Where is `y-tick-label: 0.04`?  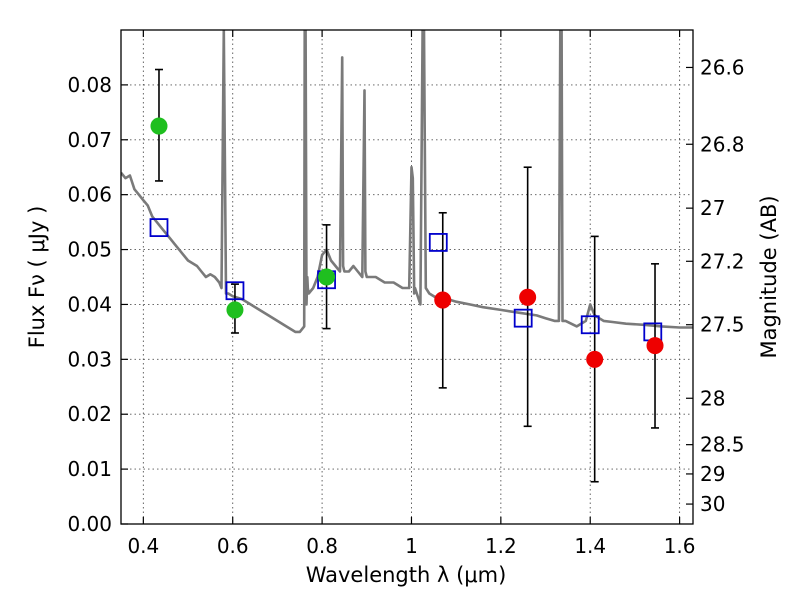
y-tick-label: 0.04 is located at coordinates (89, 304).